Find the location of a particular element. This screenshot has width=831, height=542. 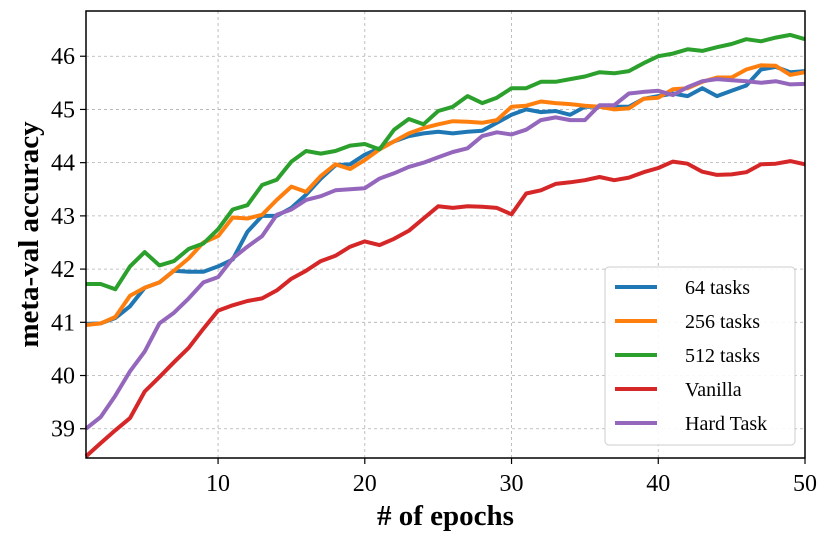

legend-label: Vanilla is located at coordinates (713, 390).